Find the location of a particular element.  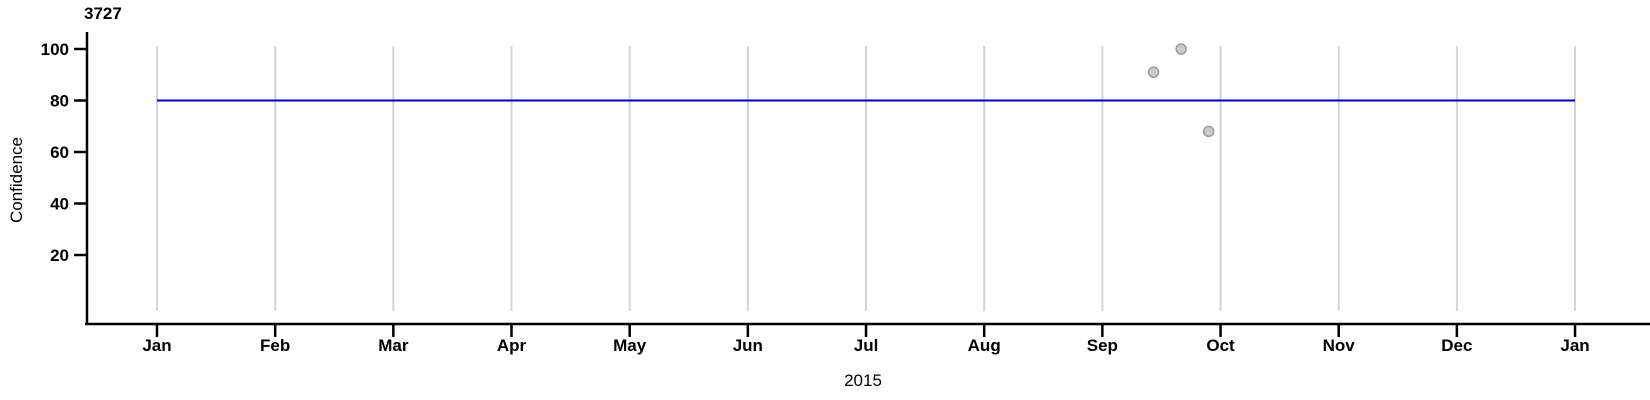

y-tick-label: 60 is located at coordinates (59, 152).